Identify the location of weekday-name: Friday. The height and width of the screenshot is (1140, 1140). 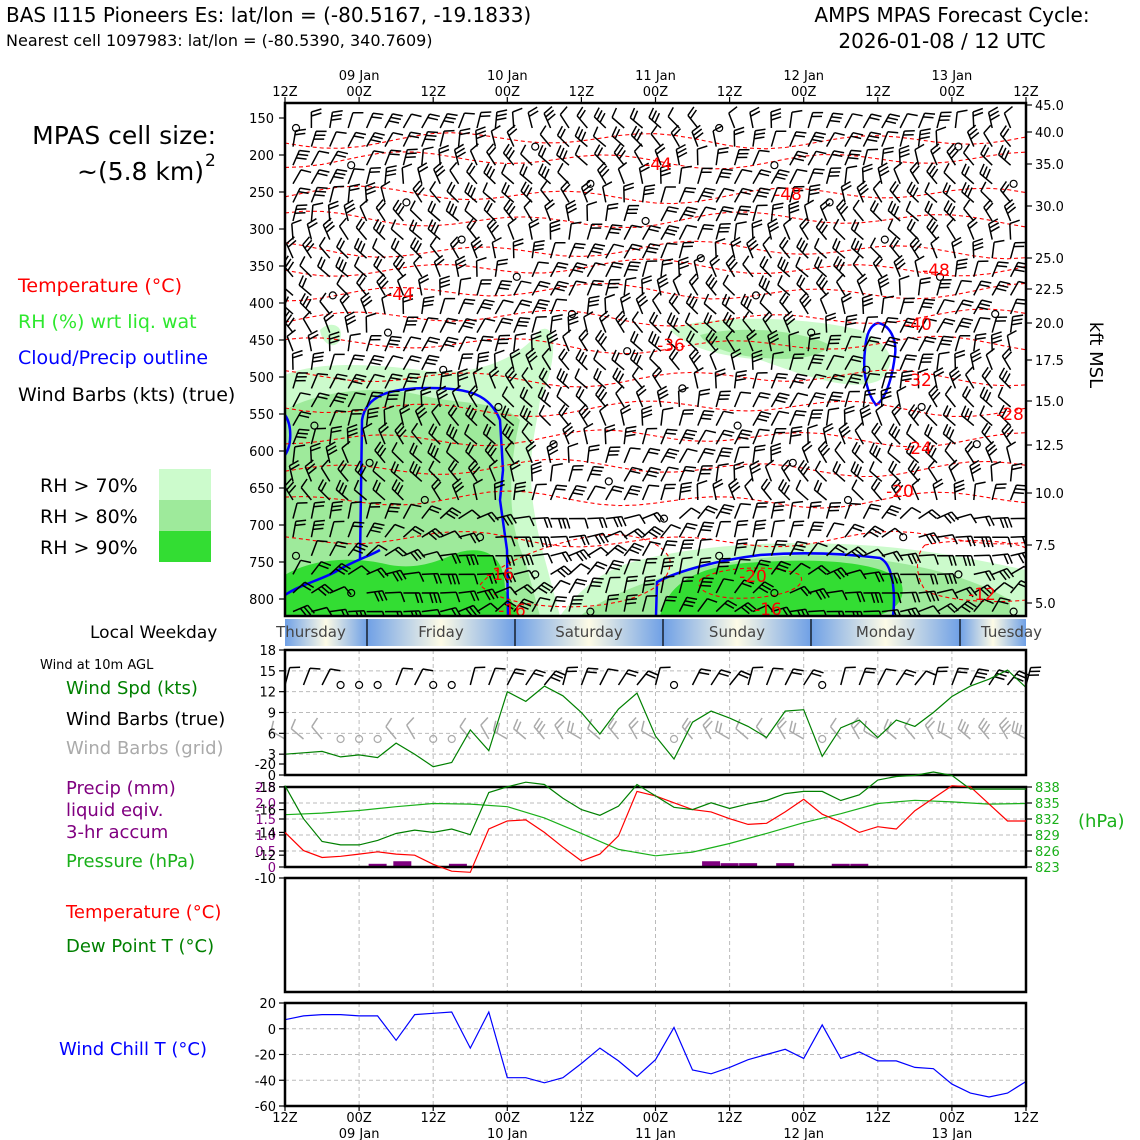
(441, 632).